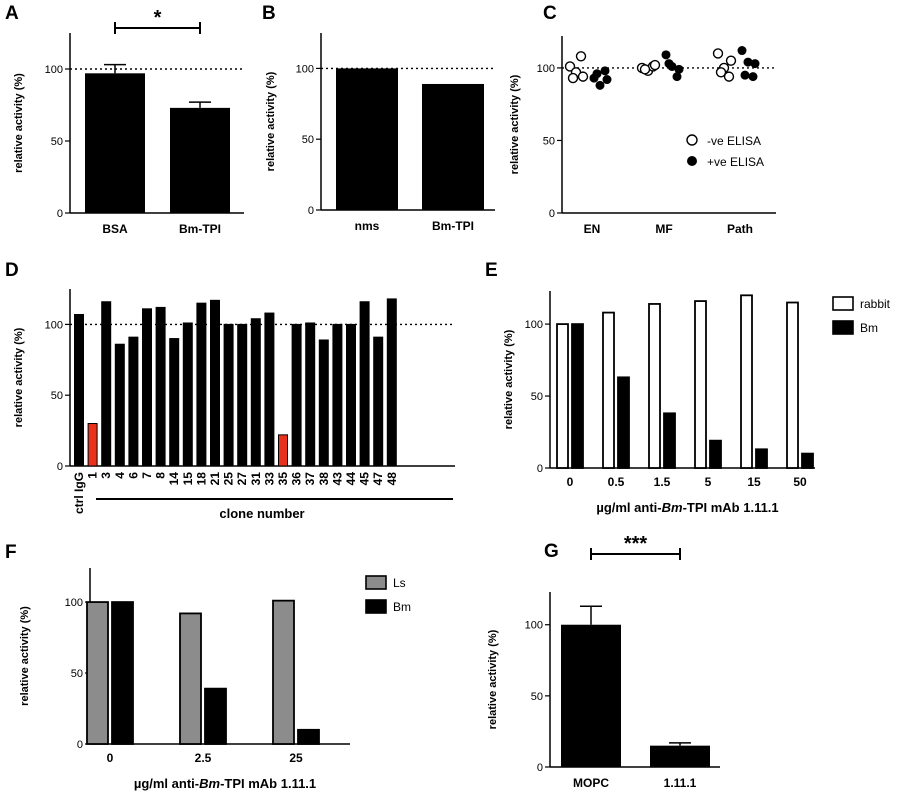  What do you see at coordinates (79, 493) in the screenshot?
I see `x-tick-label-d: ctrl IgG` at bounding box center [79, 493].